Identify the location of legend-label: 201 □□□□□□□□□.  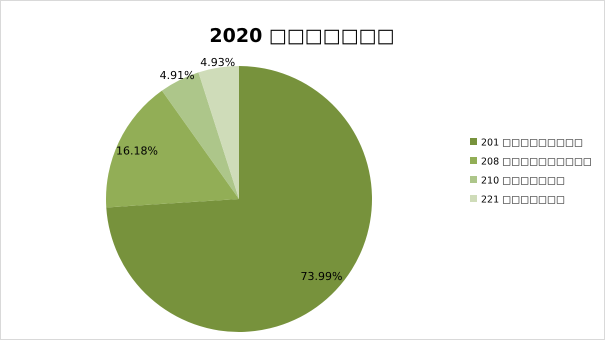
(532, 142).